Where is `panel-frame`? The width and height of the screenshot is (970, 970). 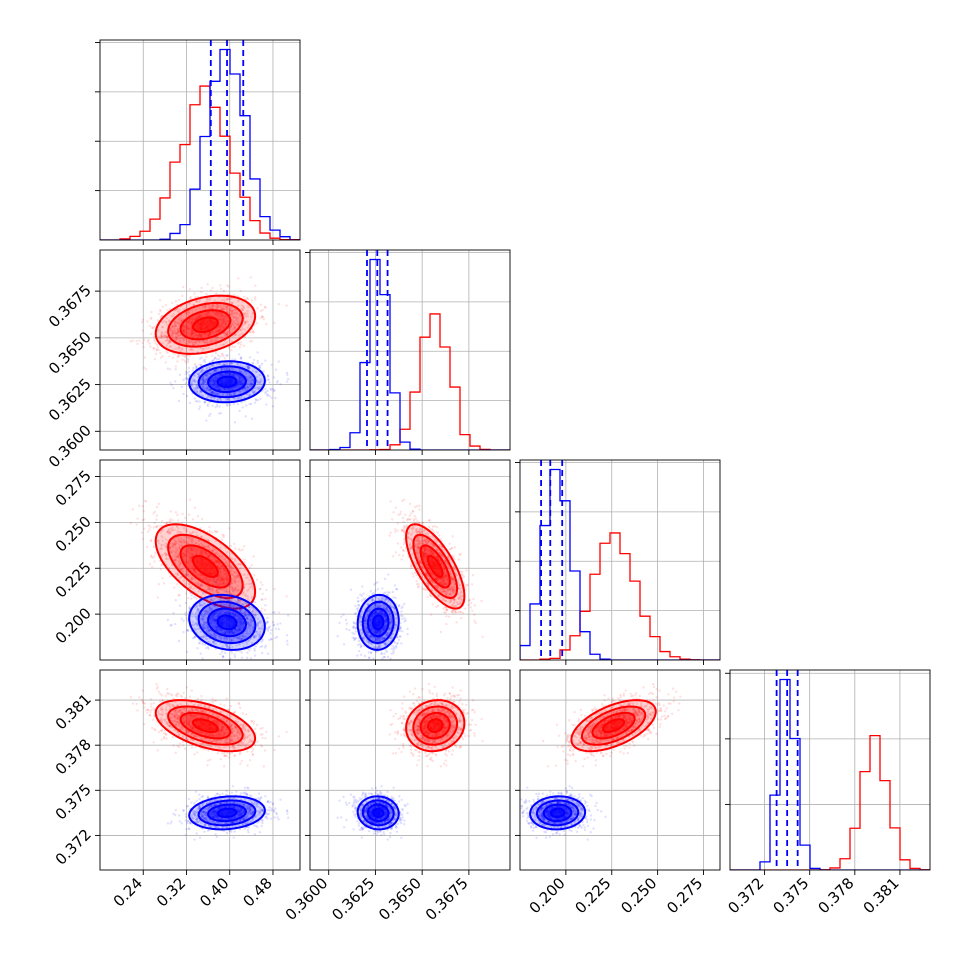 panel-frame is located at coordinates (200, 350).